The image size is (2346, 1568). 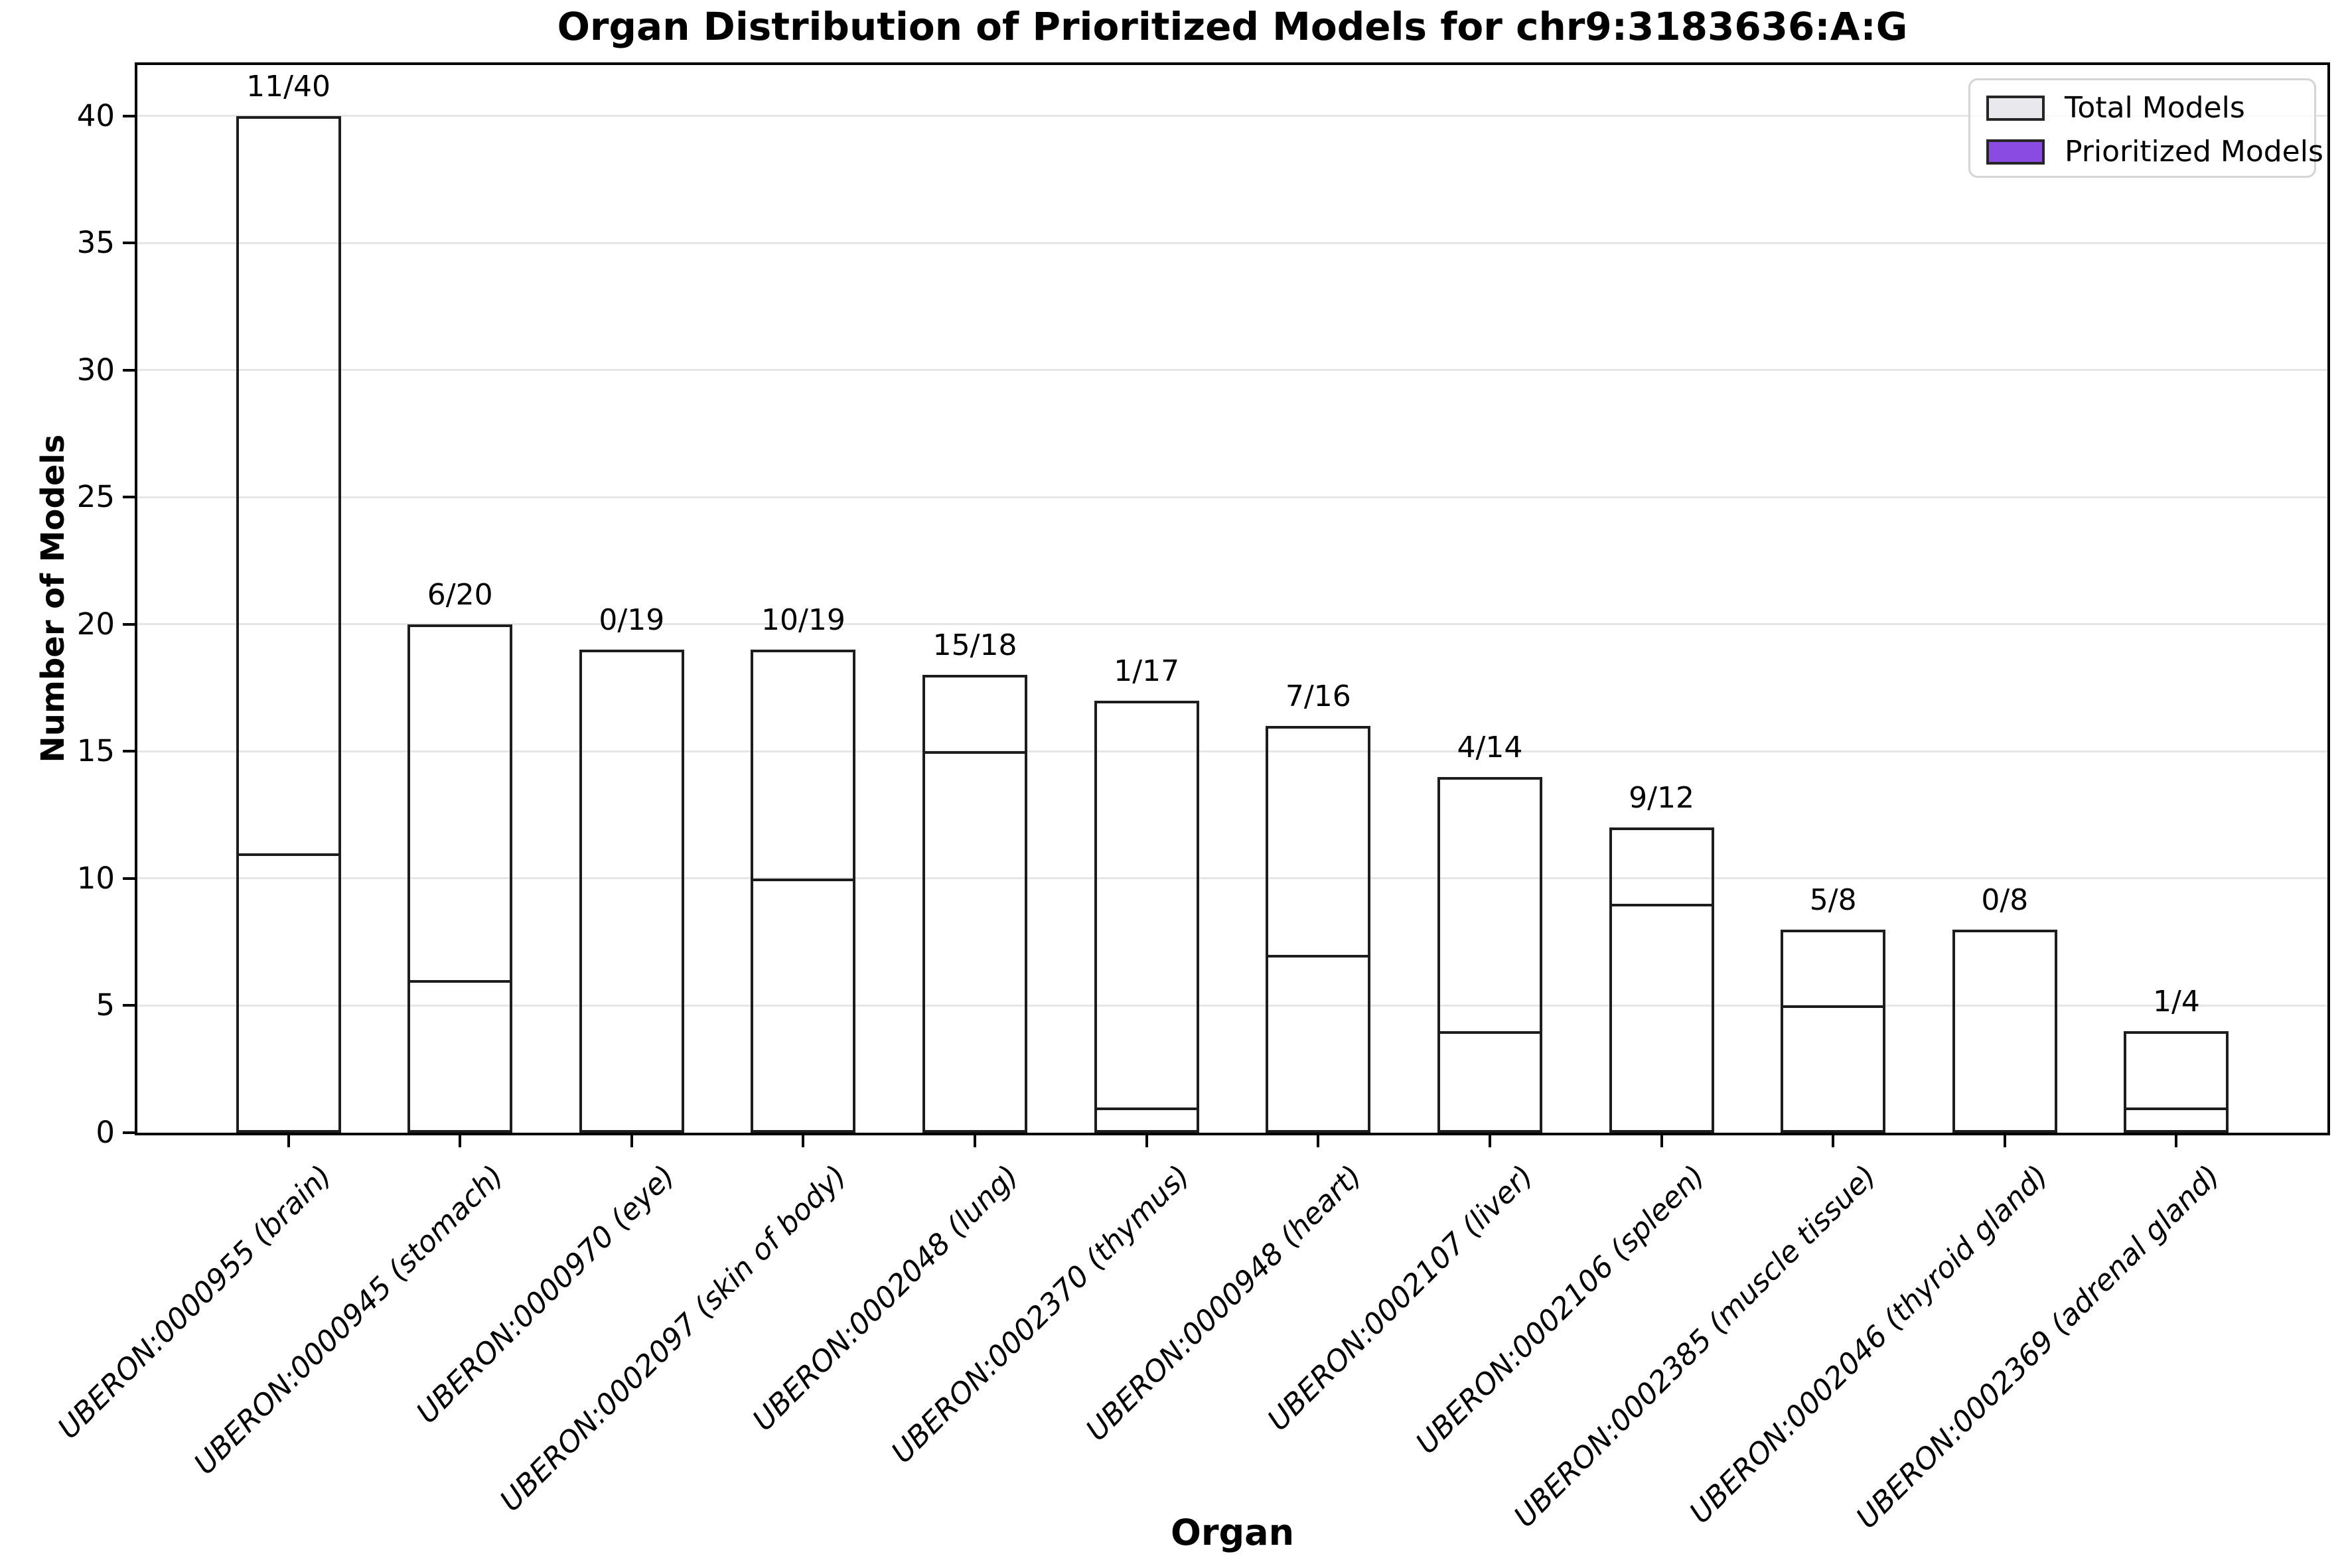 I want to click on y-tick-label: 20, so click(x=95, y=624).